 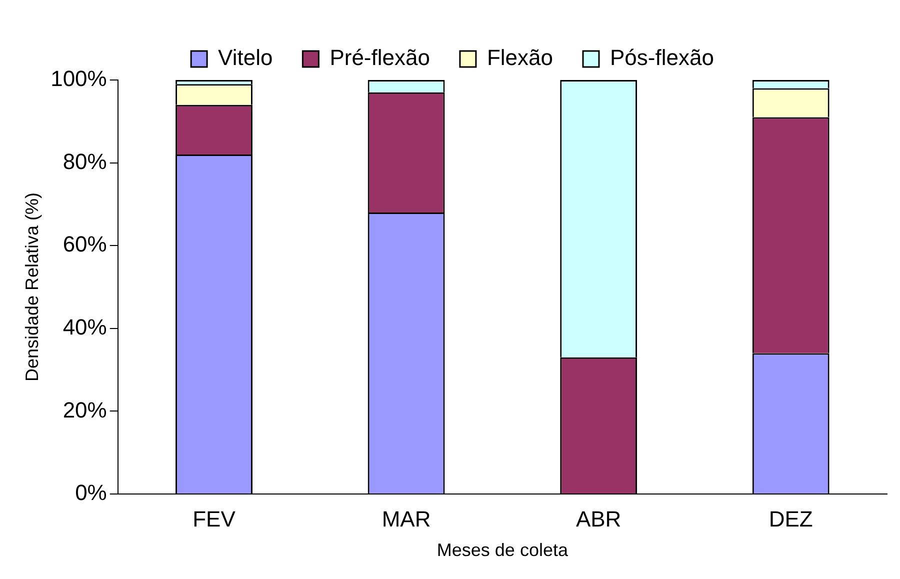 I want to click on y-tick-label: 20%, so click(x=84, y=409).